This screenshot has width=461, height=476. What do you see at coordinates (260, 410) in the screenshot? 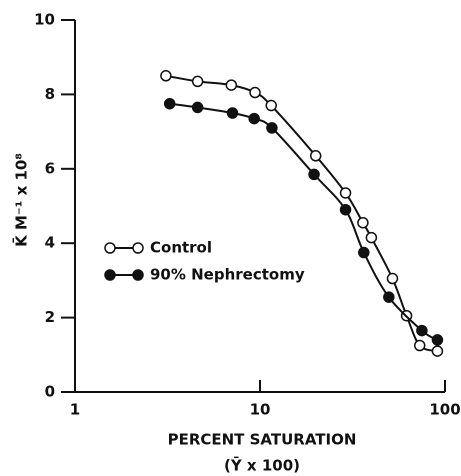
I see `x-tick-label: 10` at bounding box center [260, 410].